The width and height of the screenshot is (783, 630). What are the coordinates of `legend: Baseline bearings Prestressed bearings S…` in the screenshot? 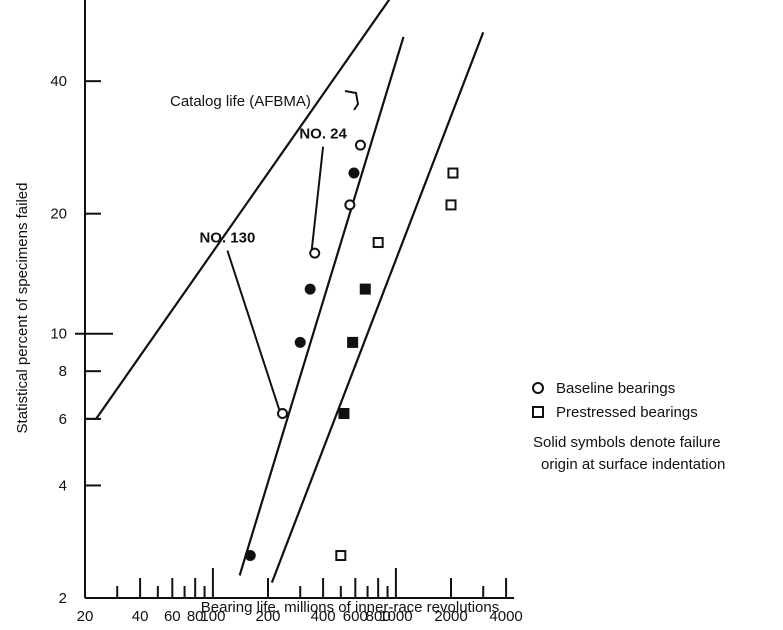 It's located at (628, 426).